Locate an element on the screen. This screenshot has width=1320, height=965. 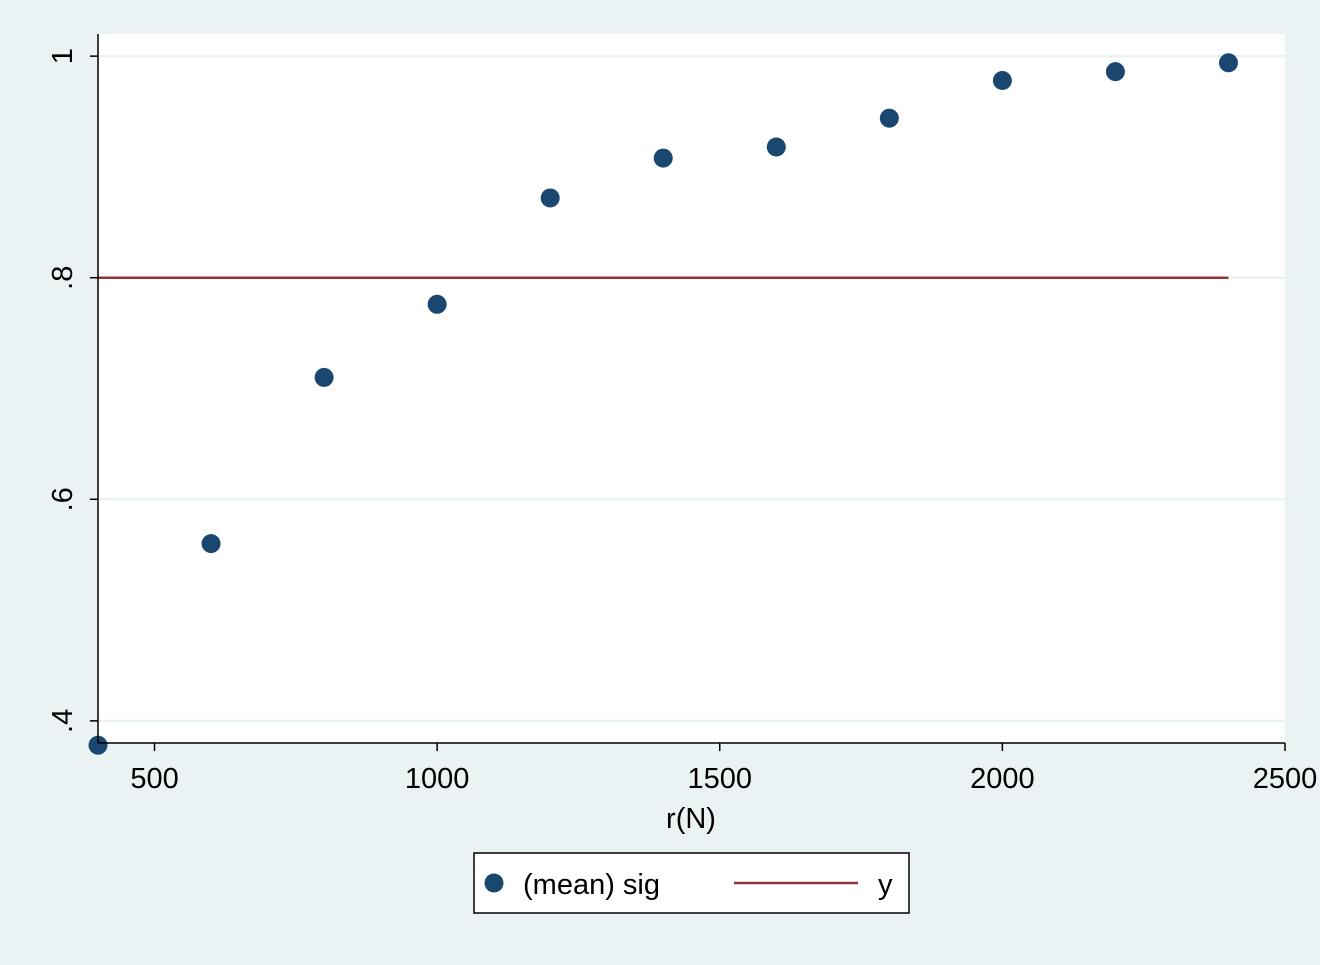
y-tick-label: .6 is located at coordinates (63, 499).